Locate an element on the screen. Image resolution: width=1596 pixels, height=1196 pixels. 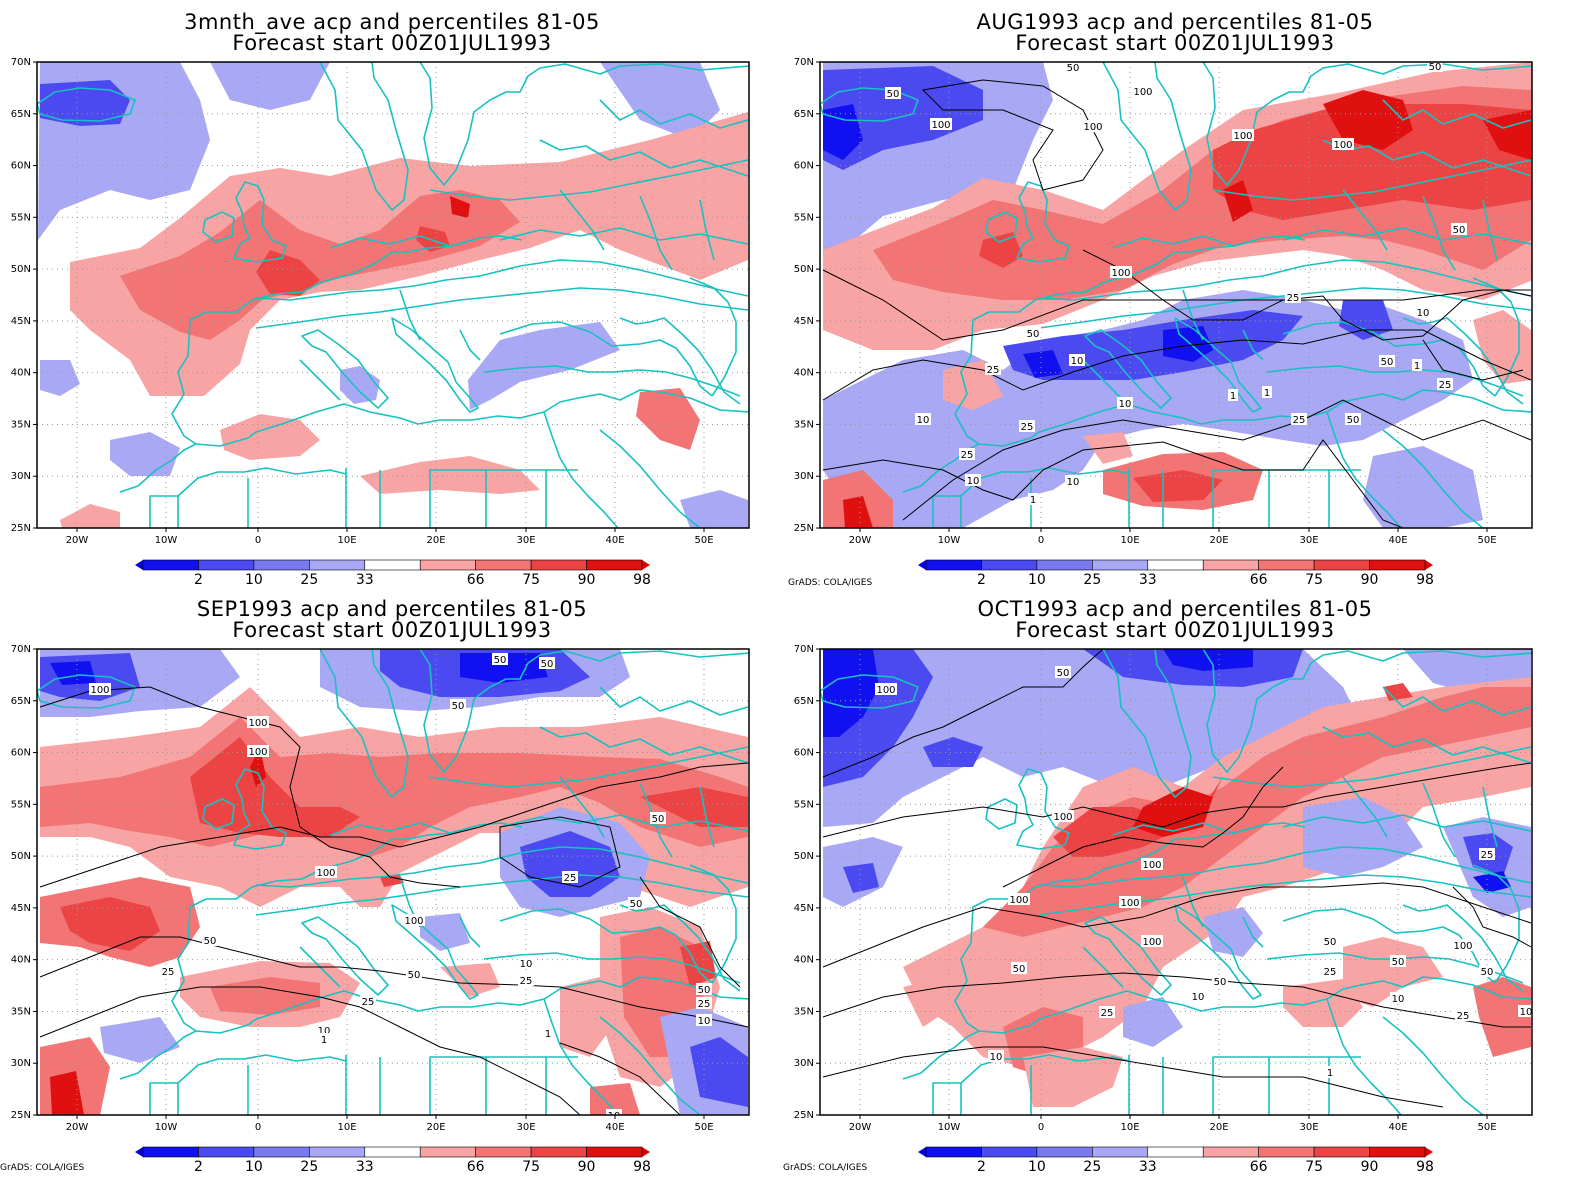
lat-tick-label: 30N is located at coordinates (21, 476).